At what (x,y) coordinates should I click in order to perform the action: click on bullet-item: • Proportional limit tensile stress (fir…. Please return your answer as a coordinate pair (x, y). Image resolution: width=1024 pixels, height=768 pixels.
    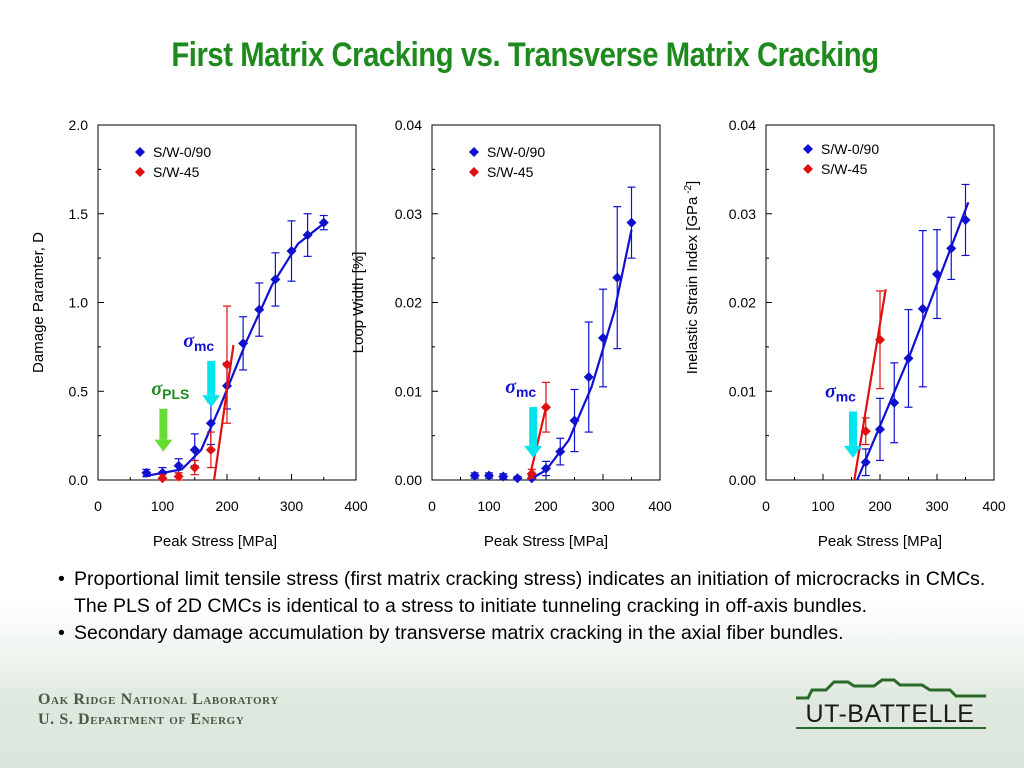
    Looking at the image, I should click on (533, 593).